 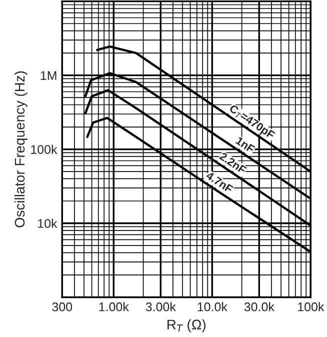 What do you see at coordinates (245, 145) in the screenshot?
I see `text: 1nF` at bounding box center [245, 145].